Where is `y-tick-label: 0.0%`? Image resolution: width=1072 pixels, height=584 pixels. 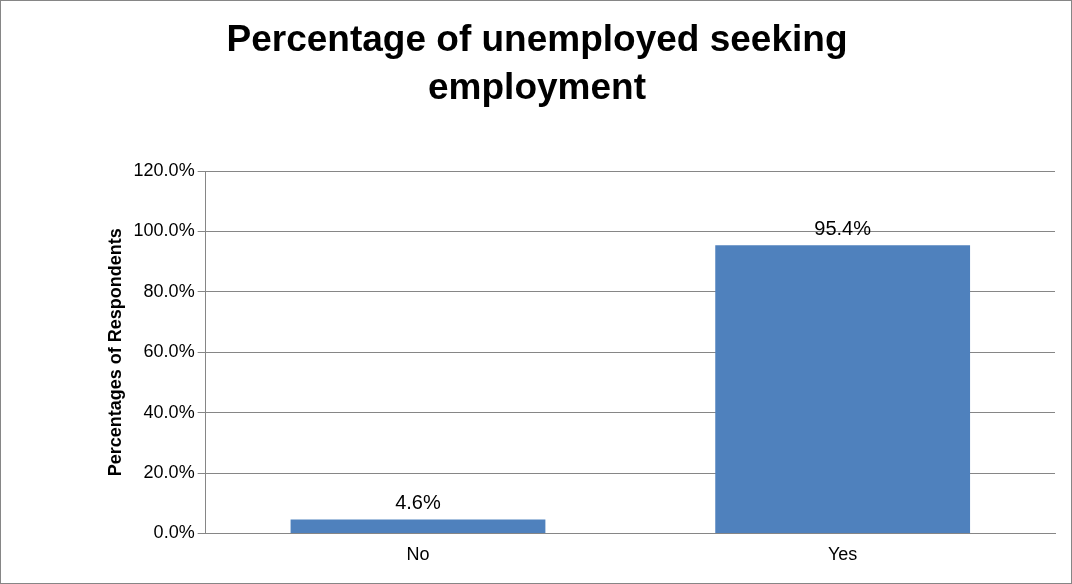
y-tick-label: 0.0% is located at coordinates (174, 532).